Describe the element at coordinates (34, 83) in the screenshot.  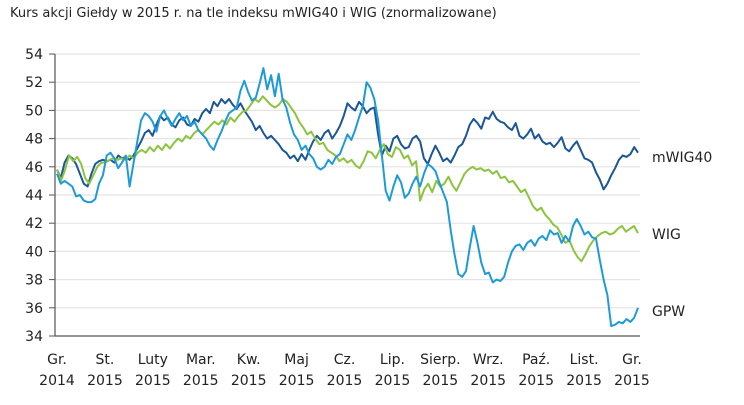
I see `y-tick-label: 52` at that location.